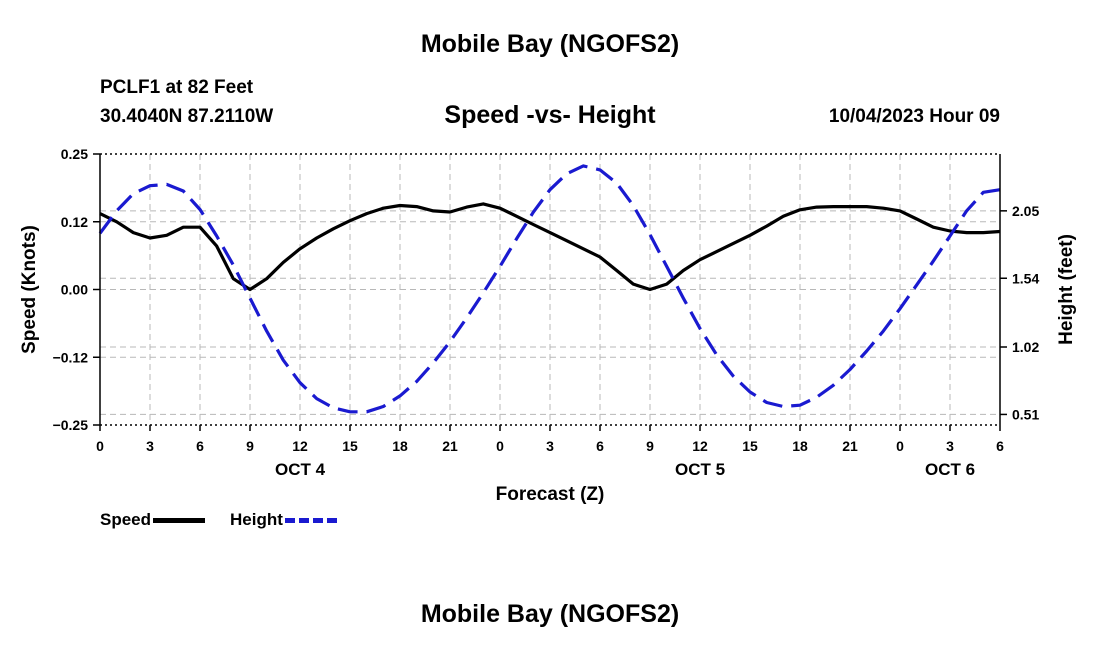 The height and width of the screenshot is (650, 1100). Describe the element at coordinates (550, 494) in the screenshot. I see `x-axis-title: Forecast (Z)` at that location.